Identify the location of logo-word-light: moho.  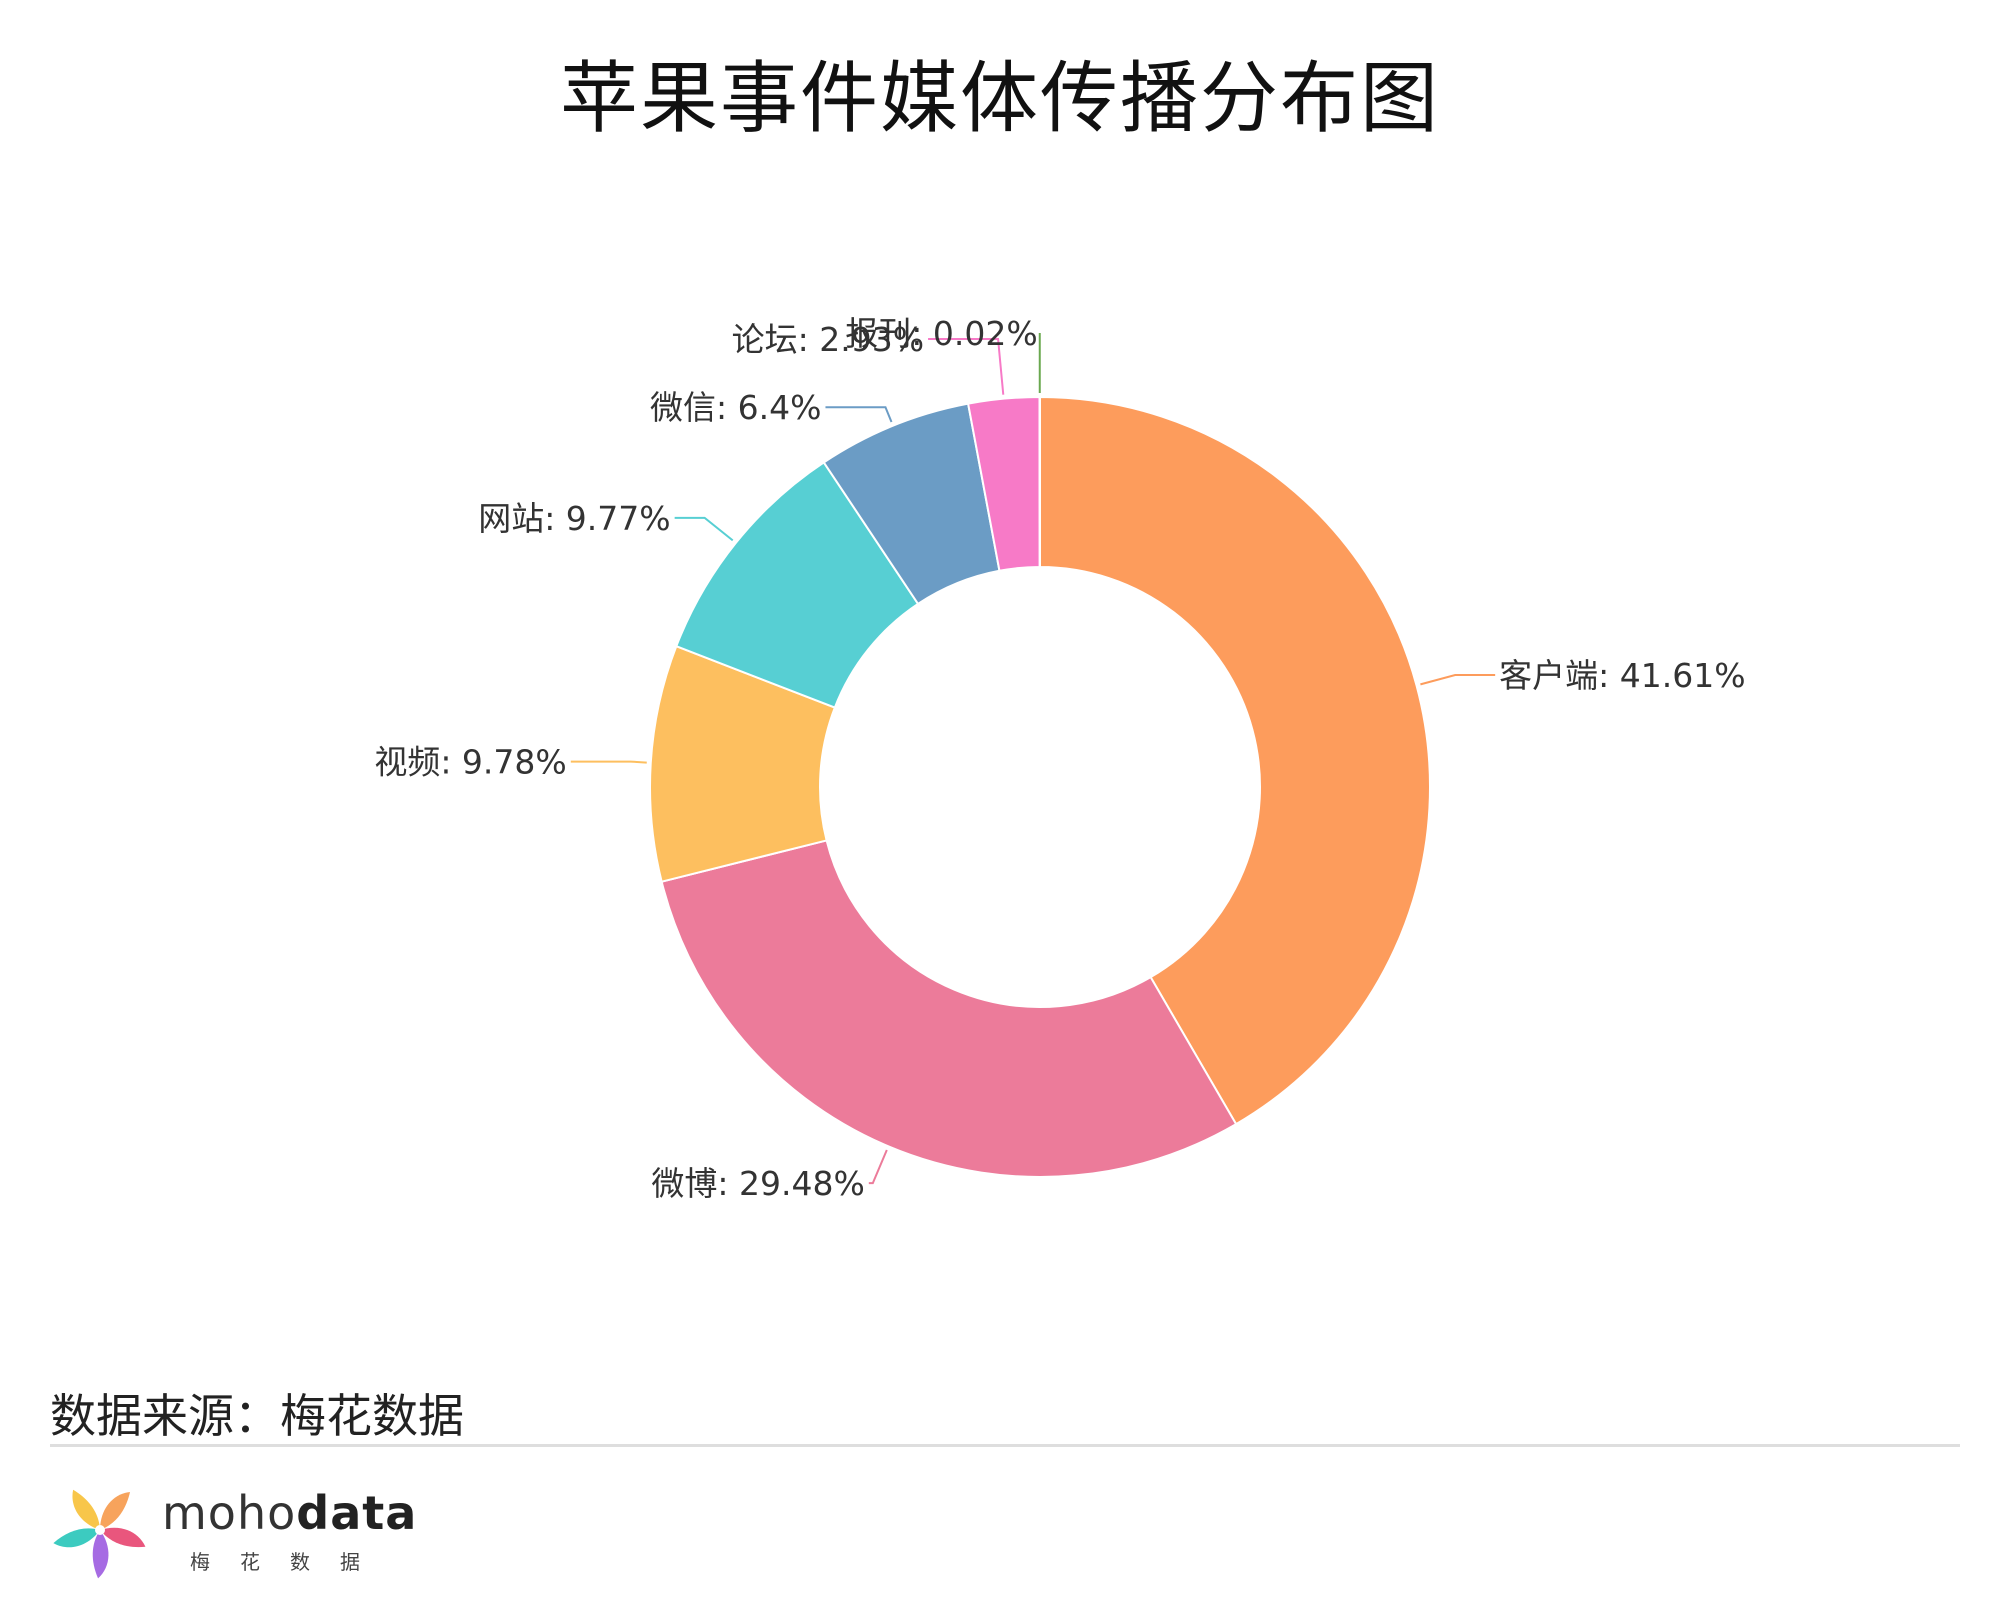
(229, 1513).